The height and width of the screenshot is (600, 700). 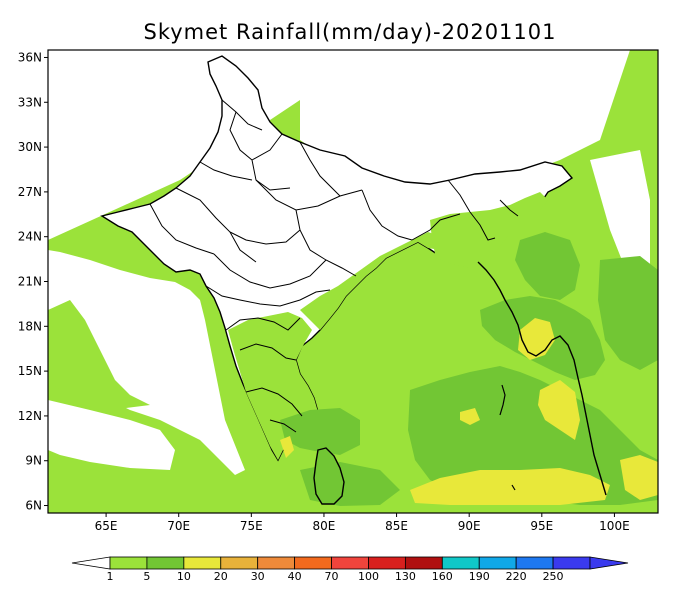 I want to click on nicobar-island, so click(x=513, y=487).